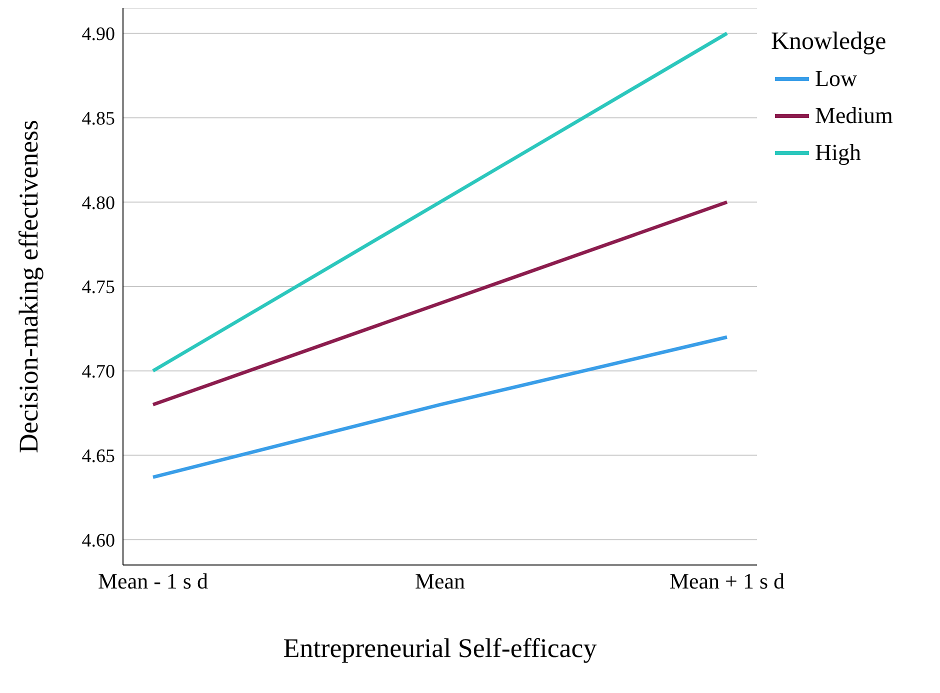 The width and height of the screenshot is (940, 693). Describe the element at coordinates (29, 287) in the screenshot. I see `y-axis-title: Decision-making effectiveness` at that location.